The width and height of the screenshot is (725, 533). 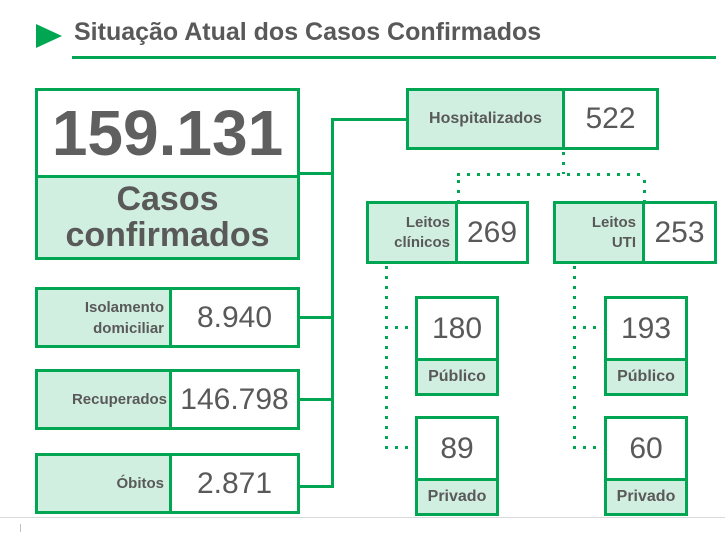 What do you see at coordinates (610, 118) in the screenshot?
I see `hospitalized-value: 522` at bounding box center [610, 118].